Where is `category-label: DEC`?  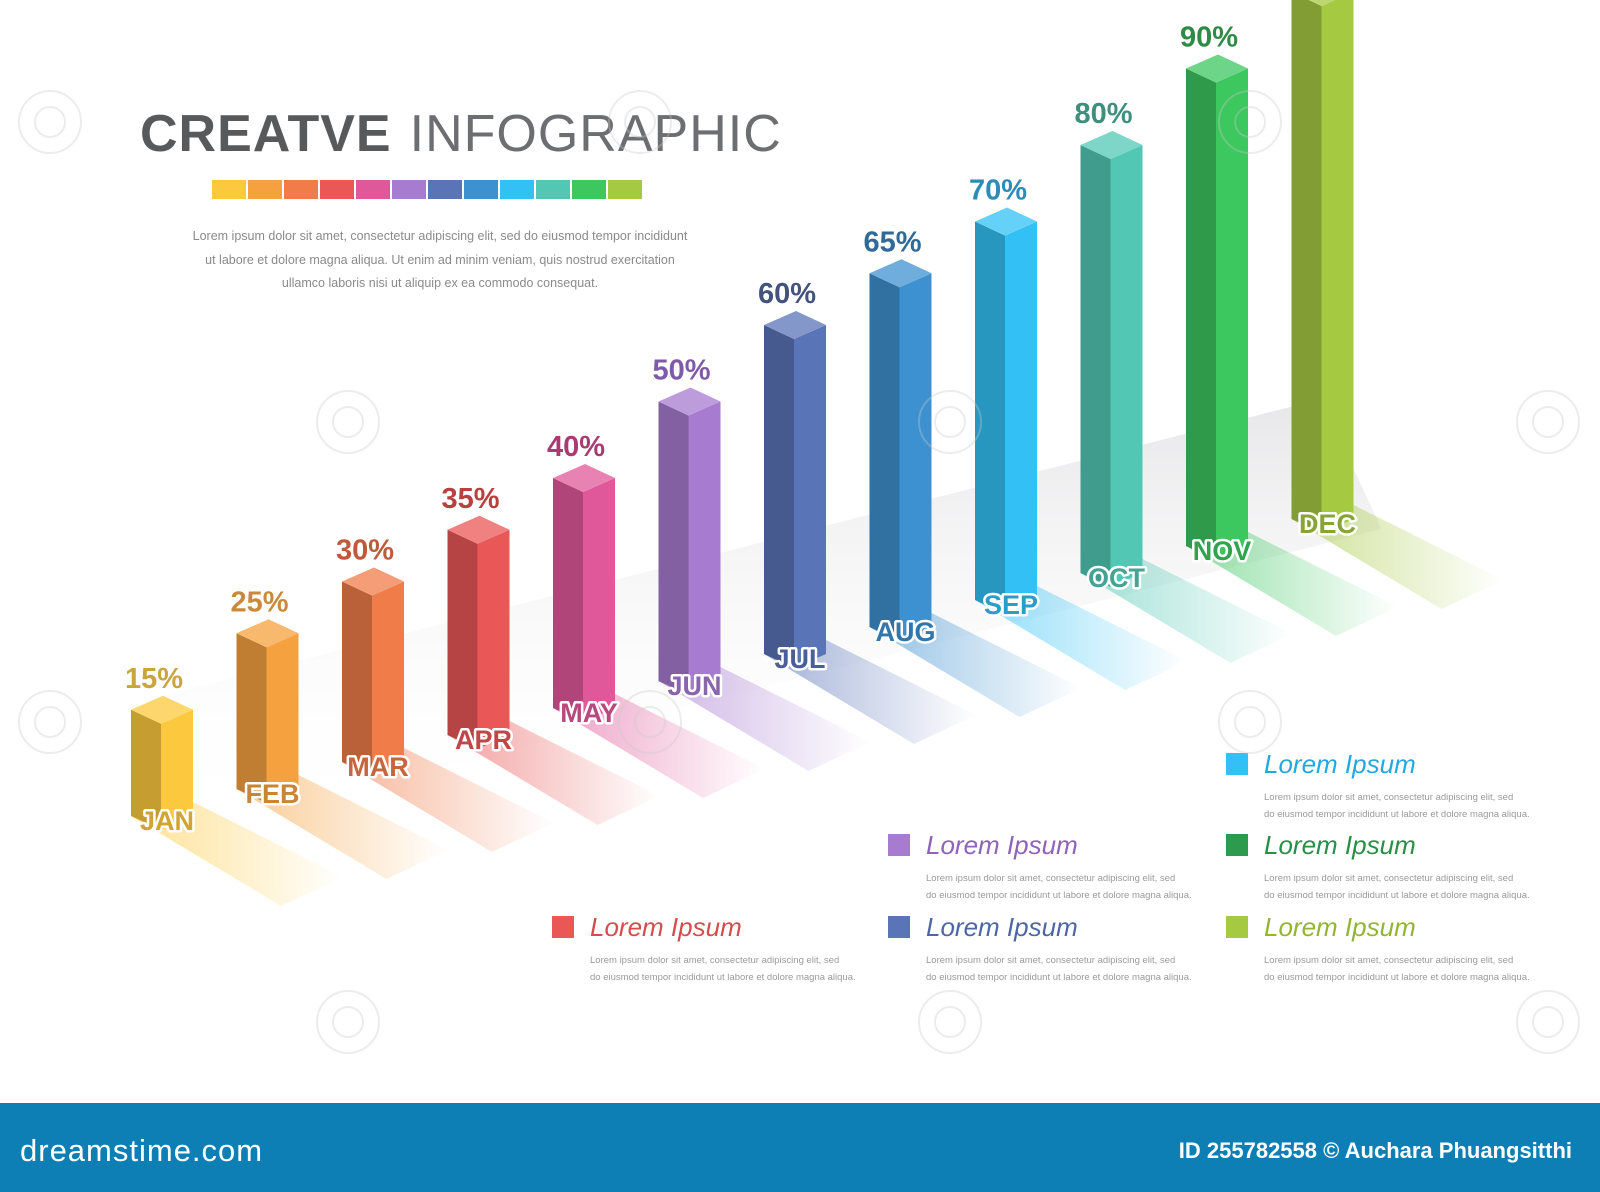 category-label: DEC is located at coordinates (1327, 524).